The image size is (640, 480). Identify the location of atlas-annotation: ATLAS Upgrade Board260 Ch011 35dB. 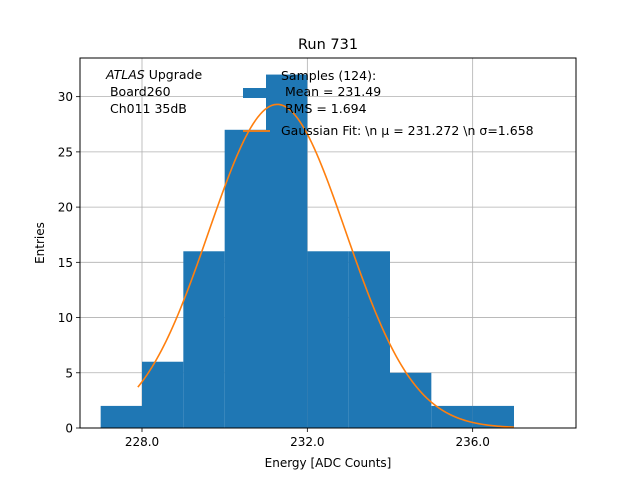
(153, 91).